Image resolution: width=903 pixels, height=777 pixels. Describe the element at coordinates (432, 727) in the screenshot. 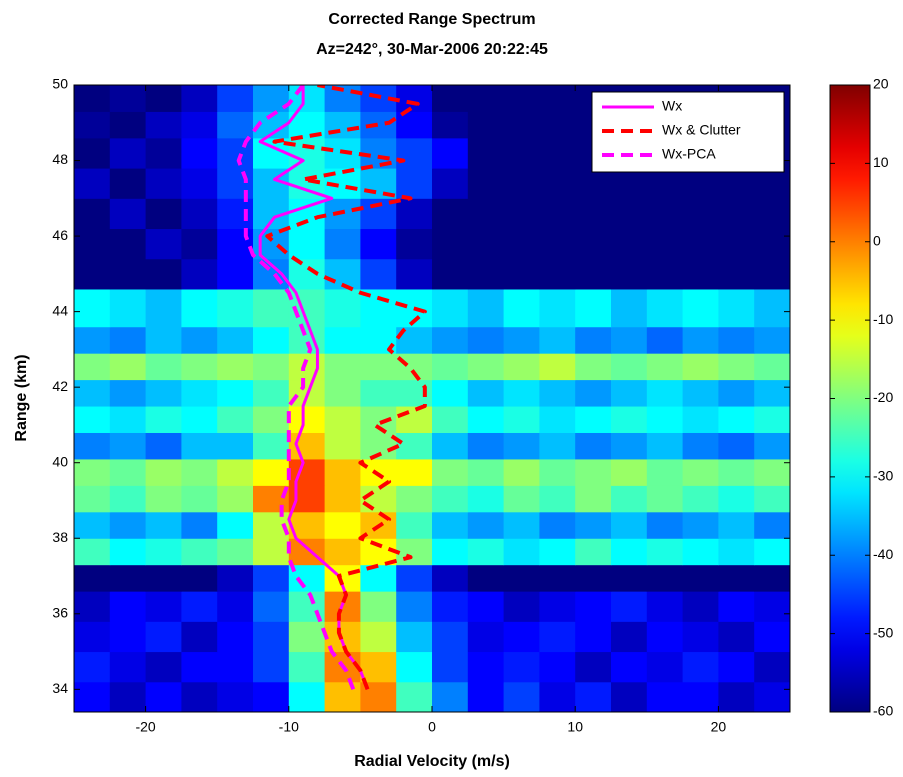

I see `x-tick-label: 0` at that location.